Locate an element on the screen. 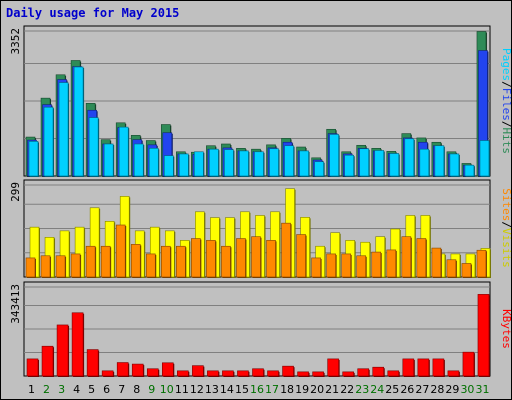 Image resolution: width=512 pixels, height=400 pixels. x-tick-label: 16 is located at coordinates (257, 389).